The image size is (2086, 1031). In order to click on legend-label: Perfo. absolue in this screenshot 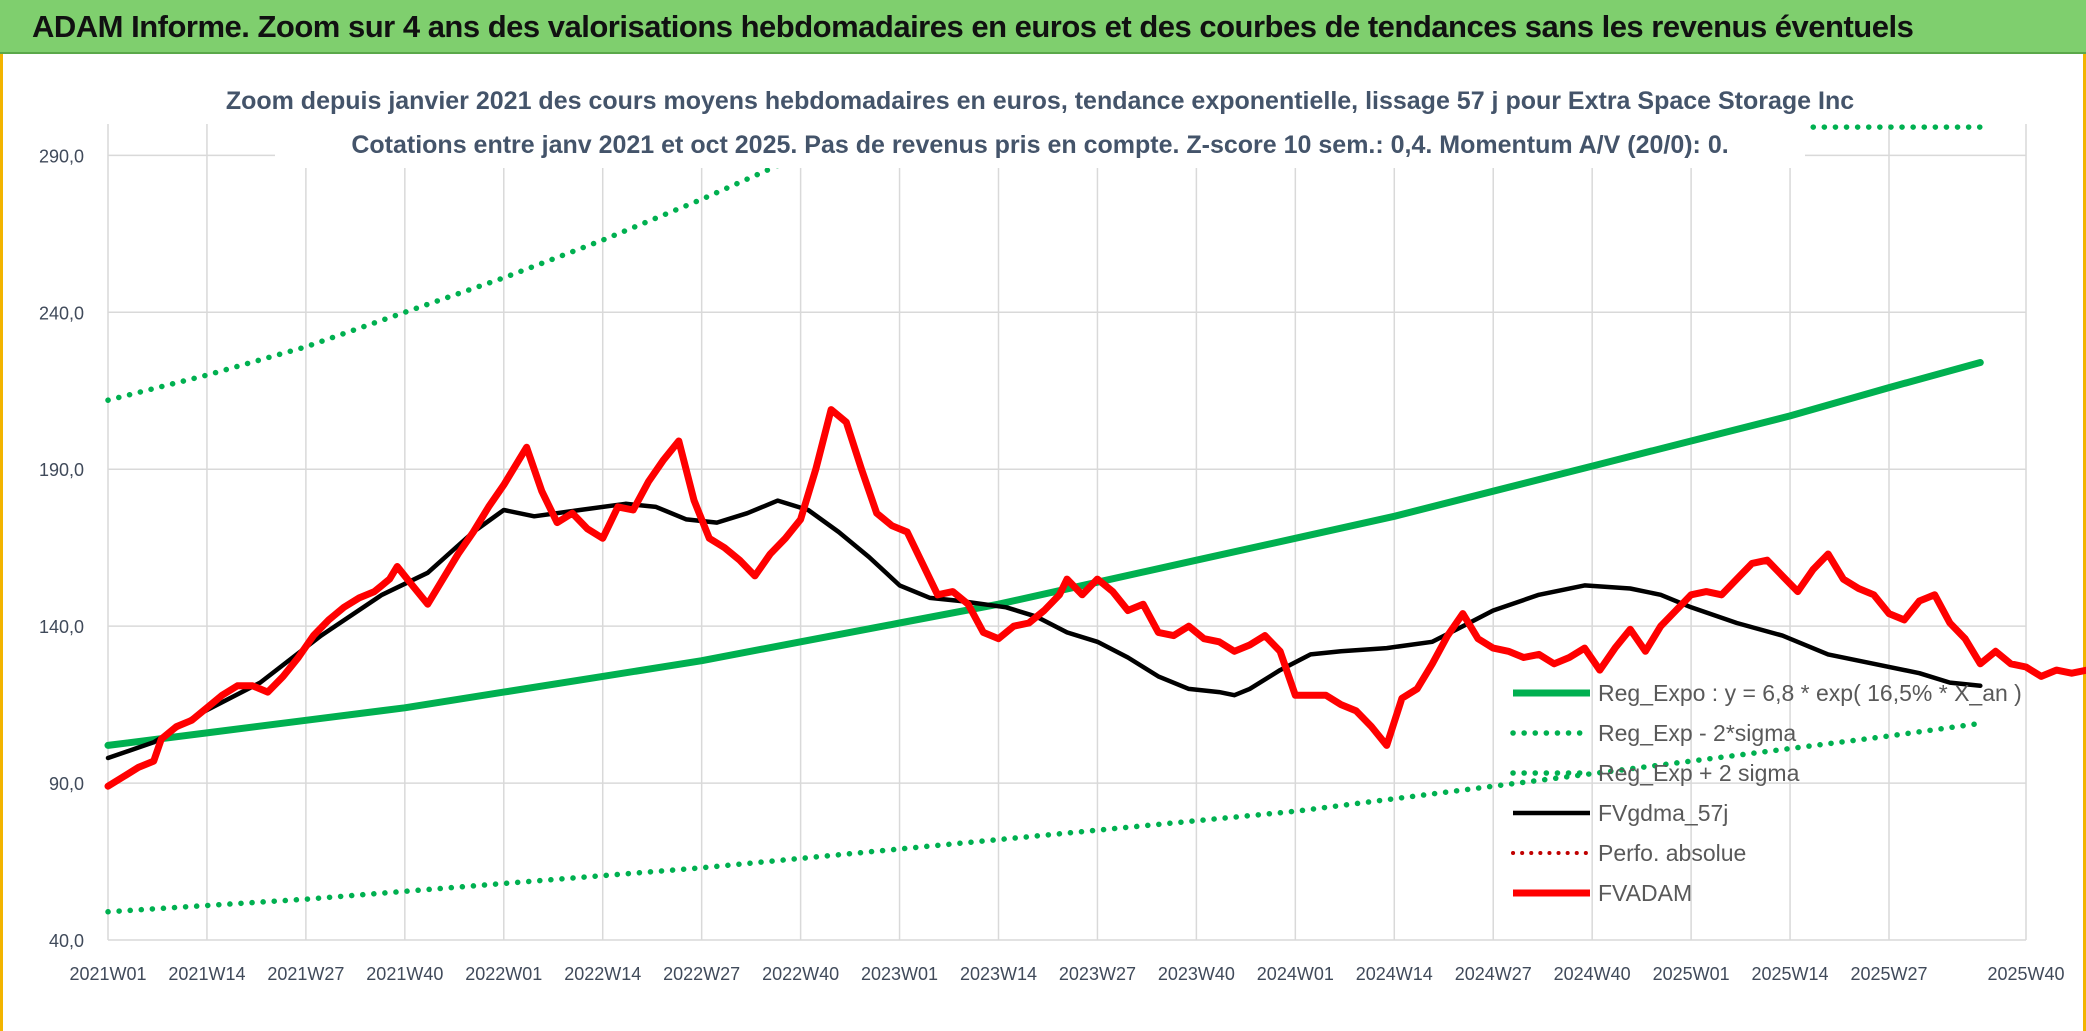, I will do `click(1672, 853)`.